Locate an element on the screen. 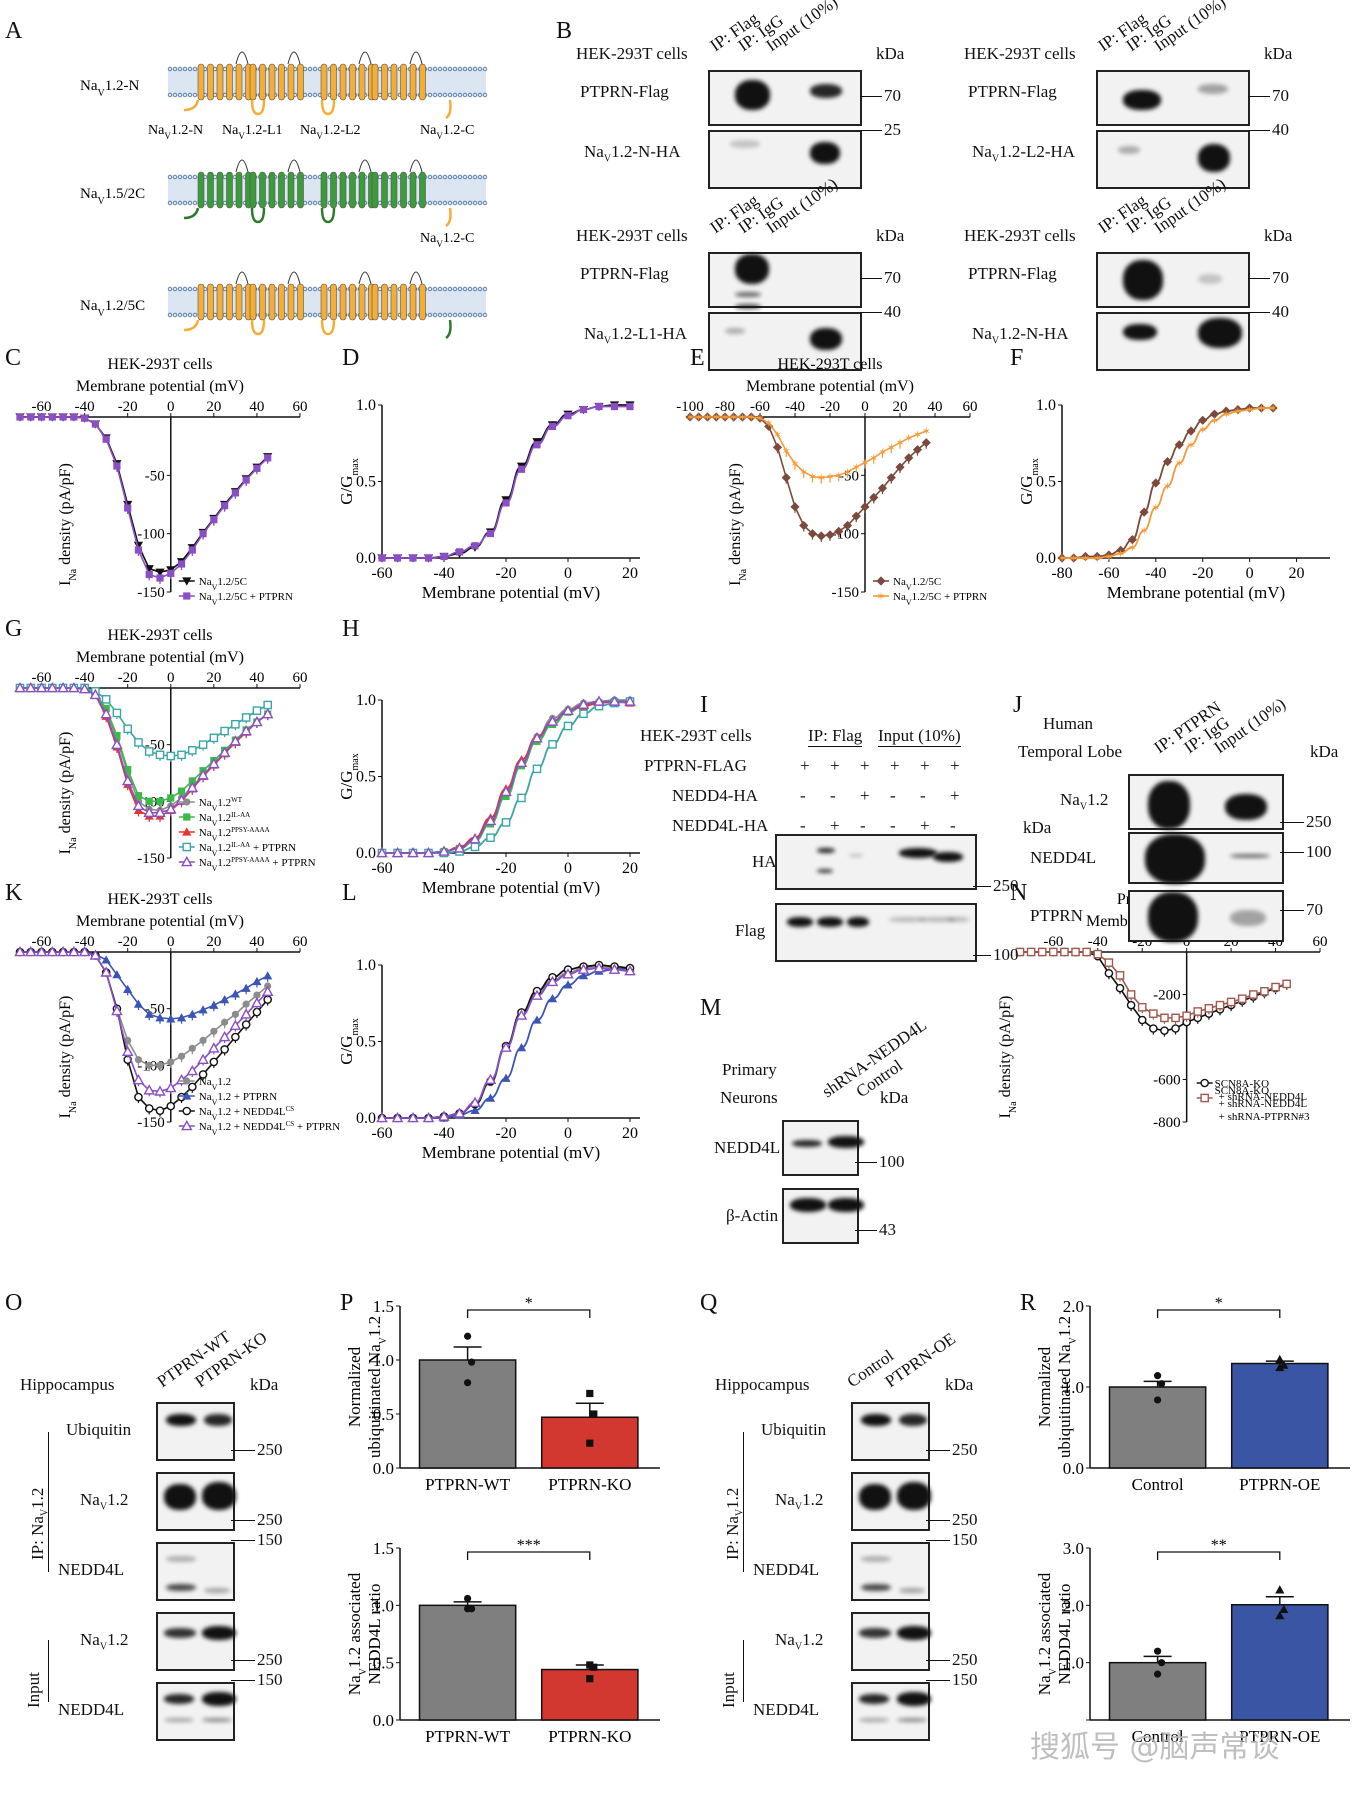  mw-marker-label: 150 is located at coordinates (965, 1679).